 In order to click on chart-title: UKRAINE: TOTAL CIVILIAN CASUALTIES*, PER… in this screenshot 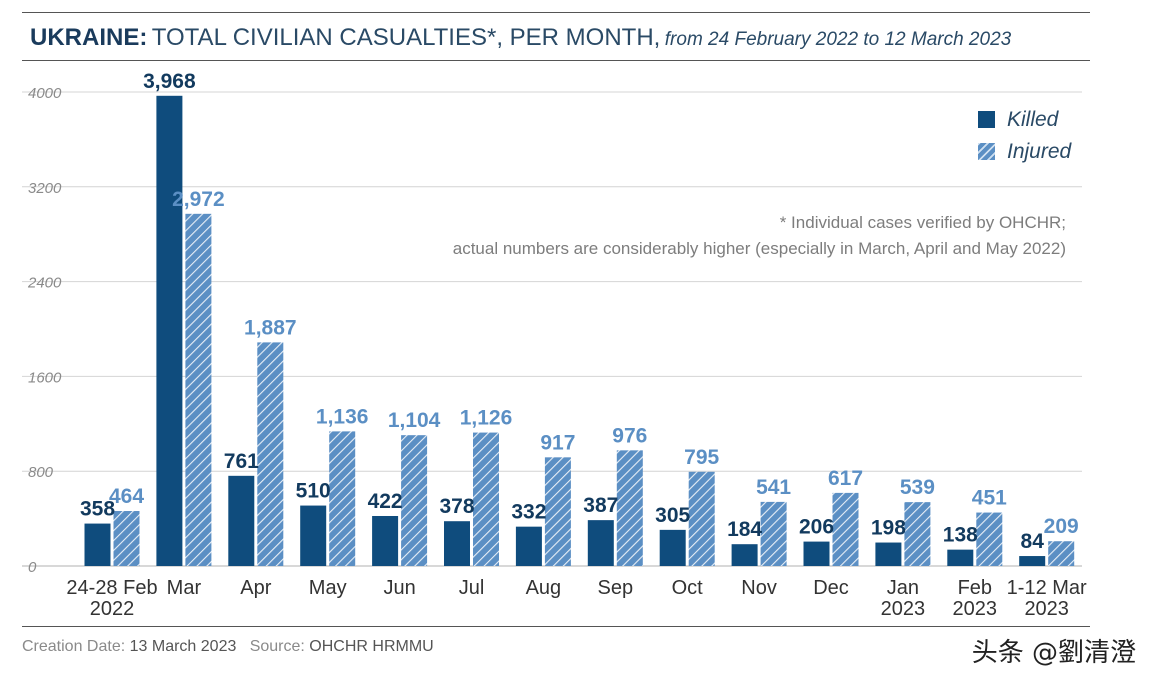, I will do `click(520, 38)`.